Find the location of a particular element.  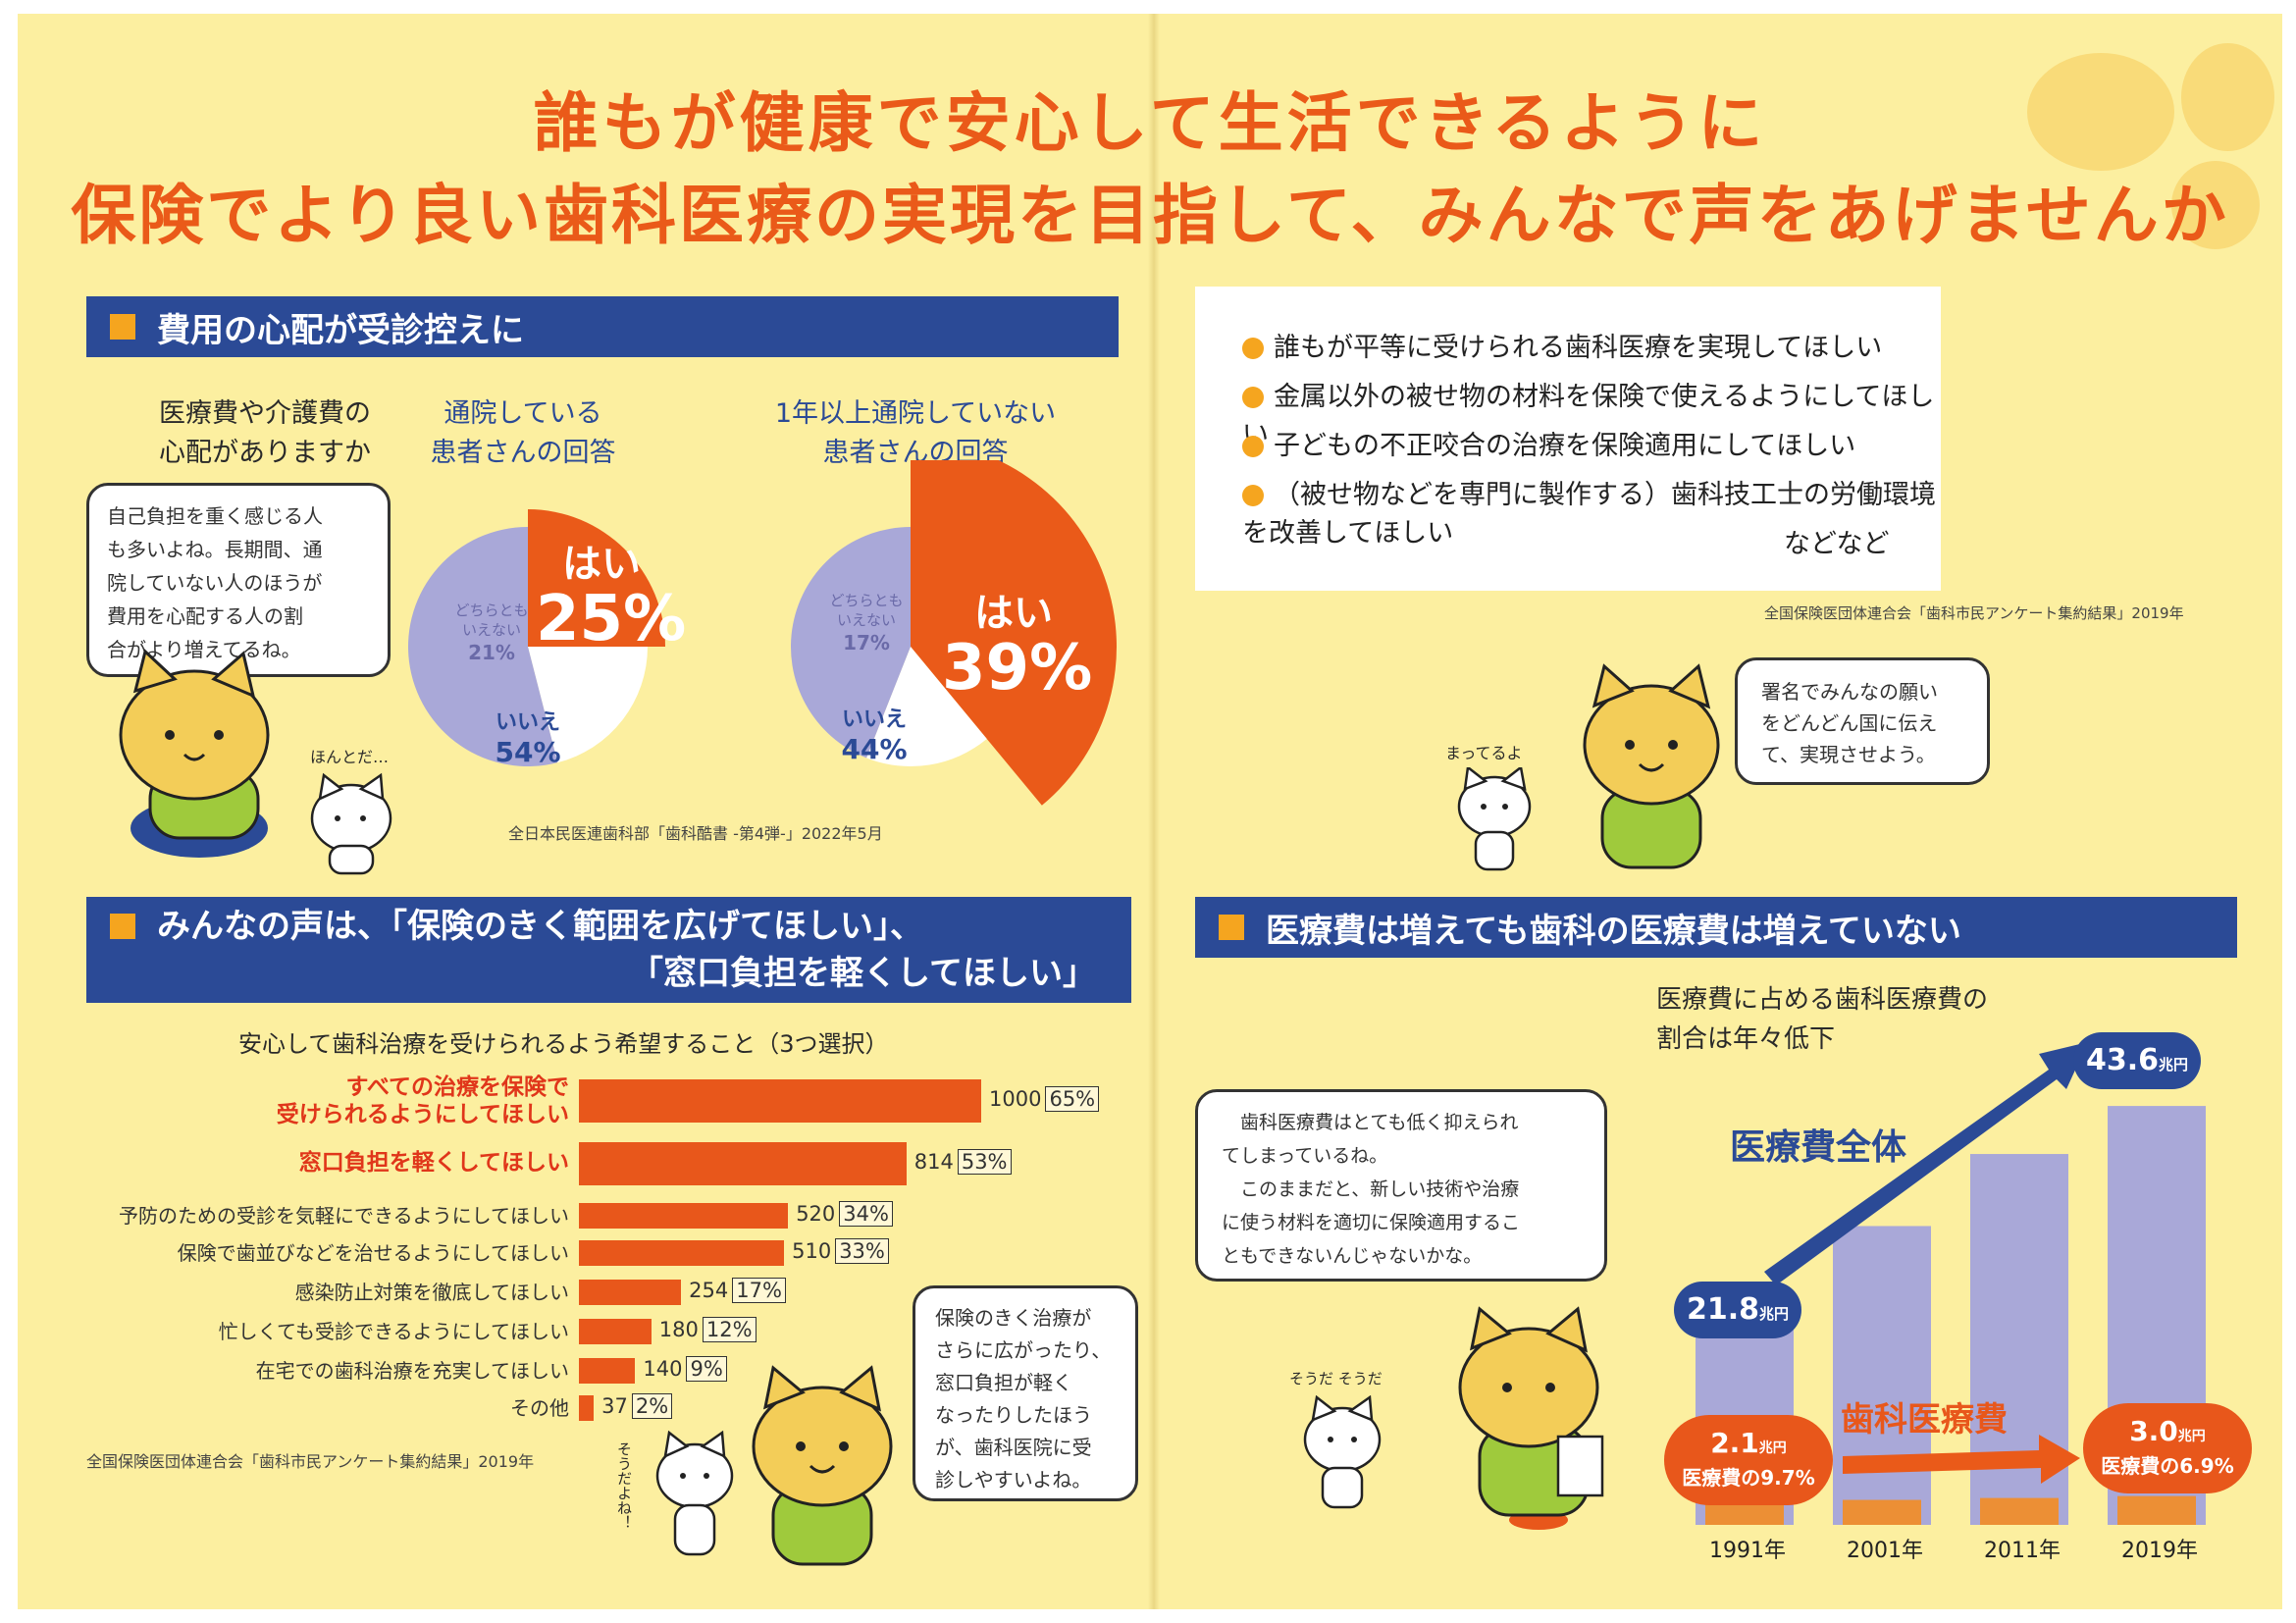

bar-value: 814 53% is located at coordinates (963, 1162).